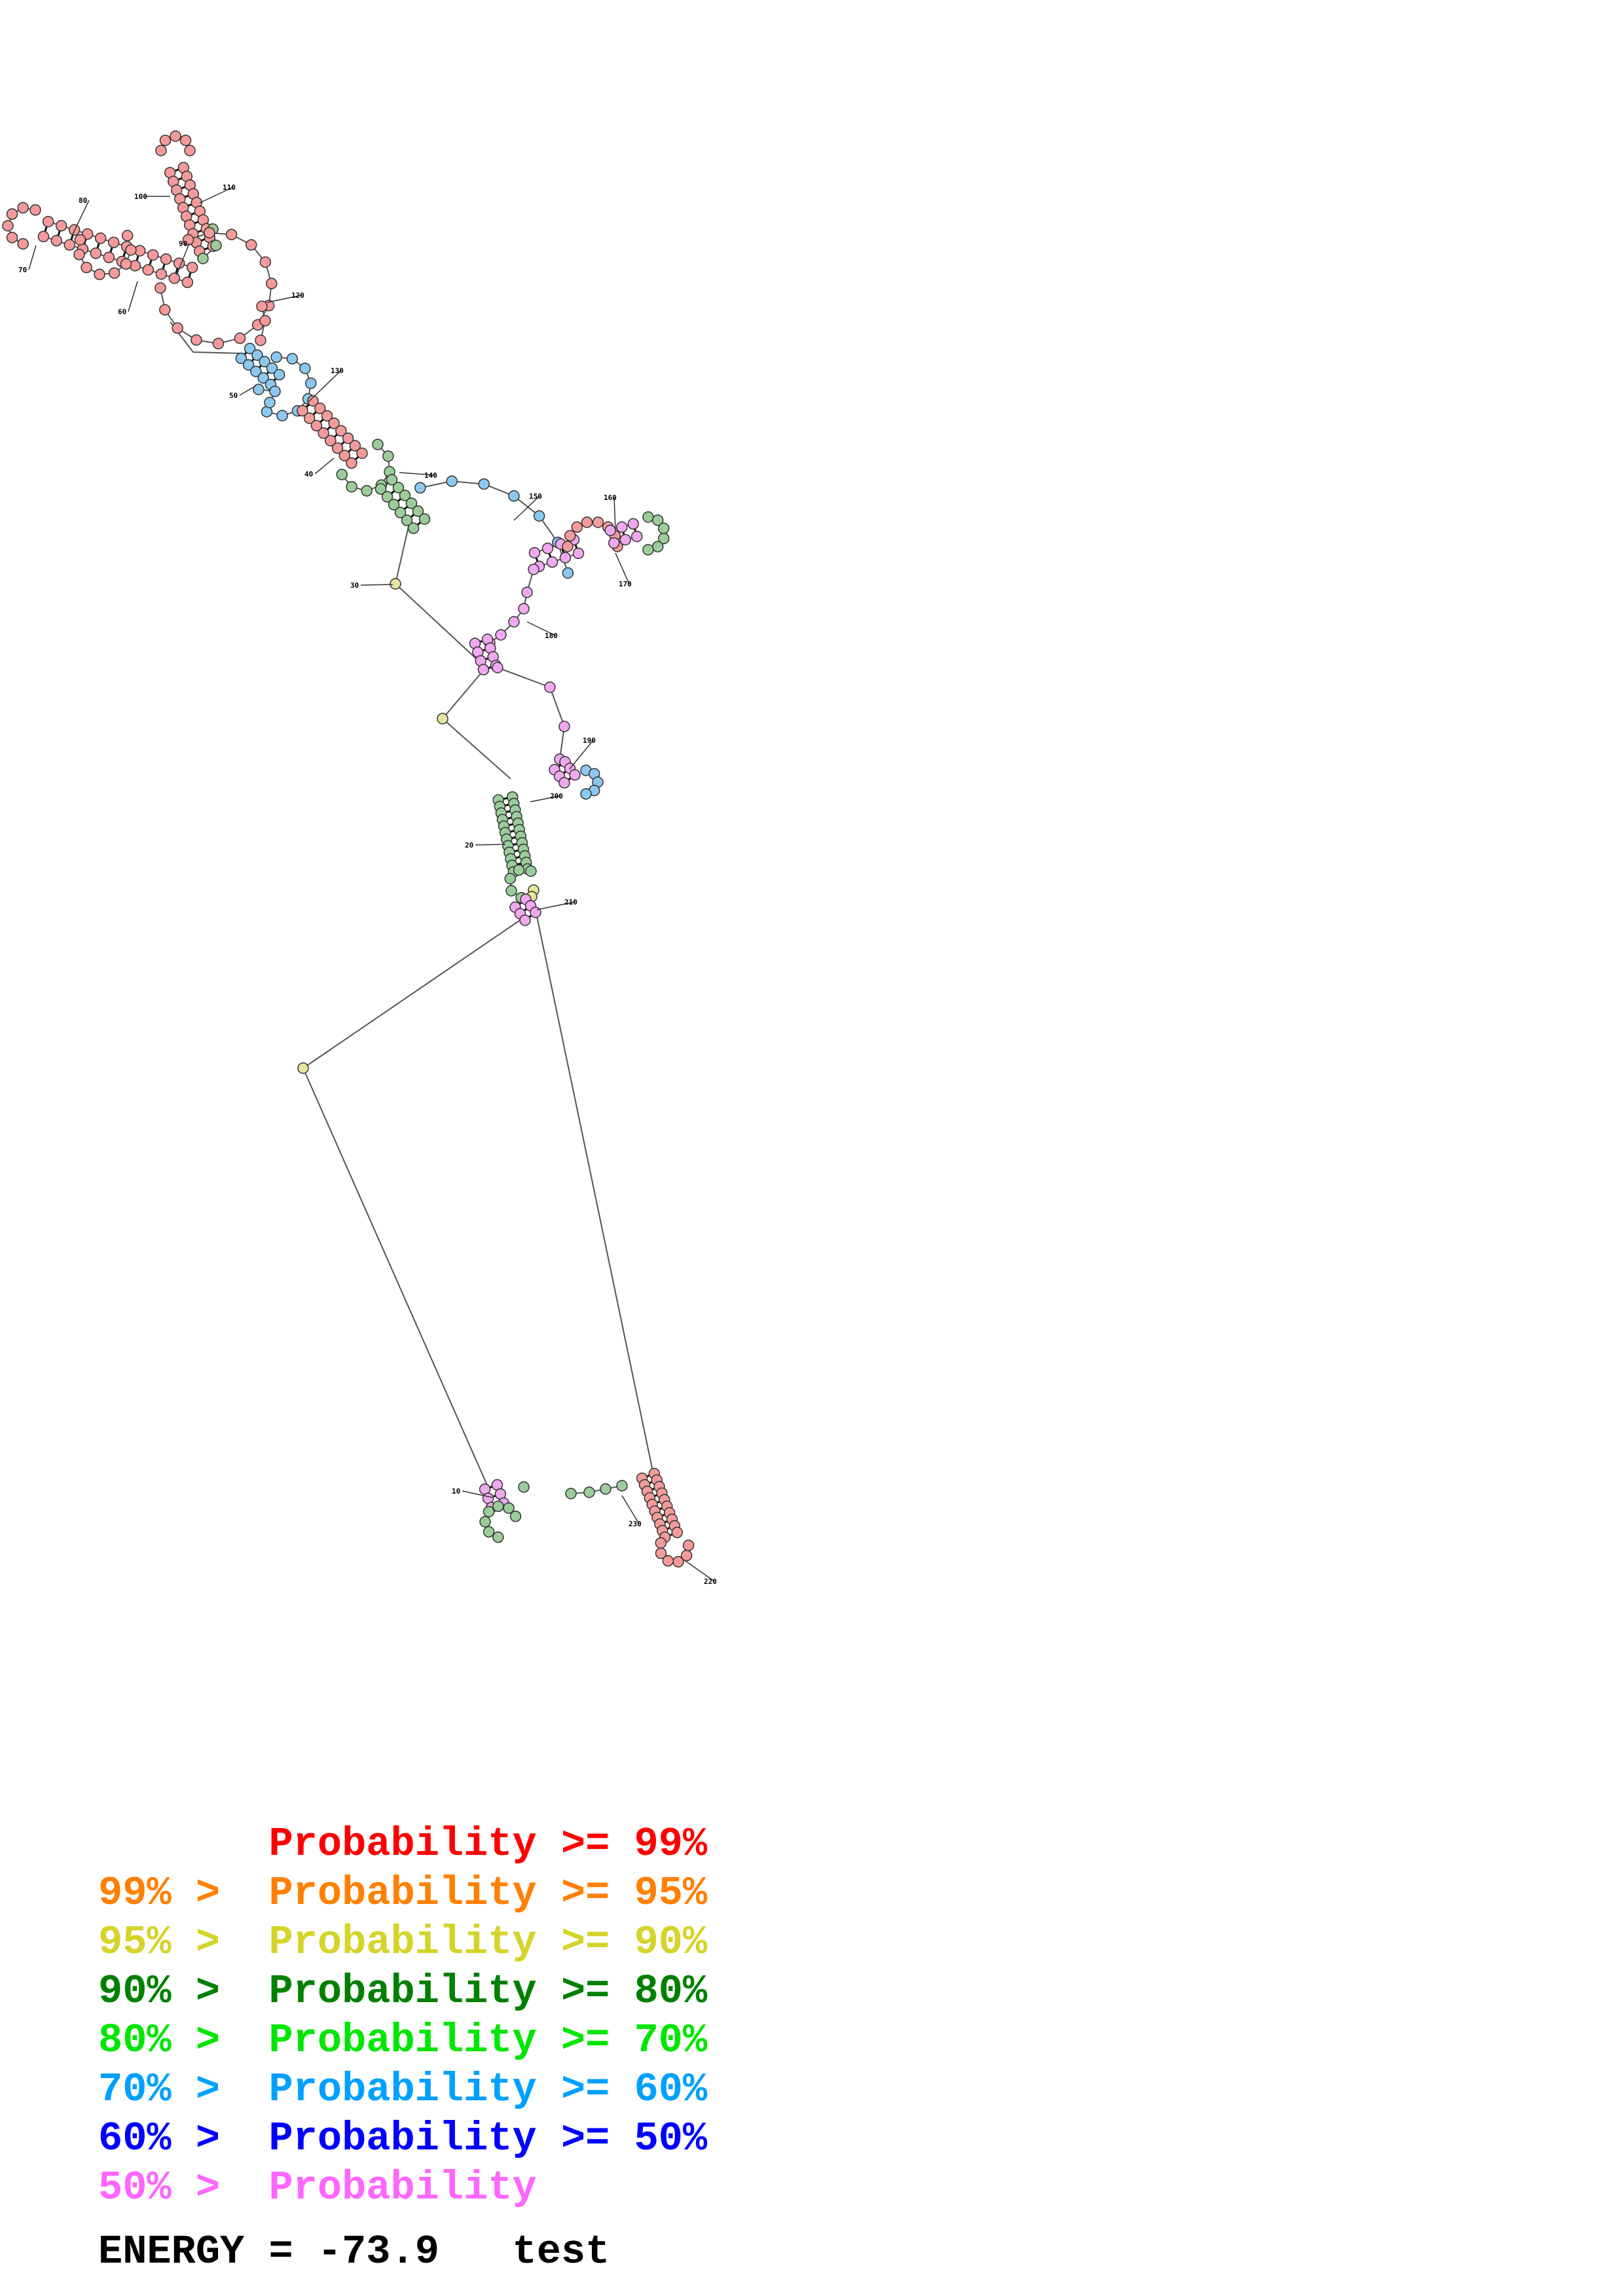  What do you see at coordinates (402, 2138) in the screenshot?
I see `legend-row-50: 60% > Probability >= 50%` at bounding box center [402, 2138].